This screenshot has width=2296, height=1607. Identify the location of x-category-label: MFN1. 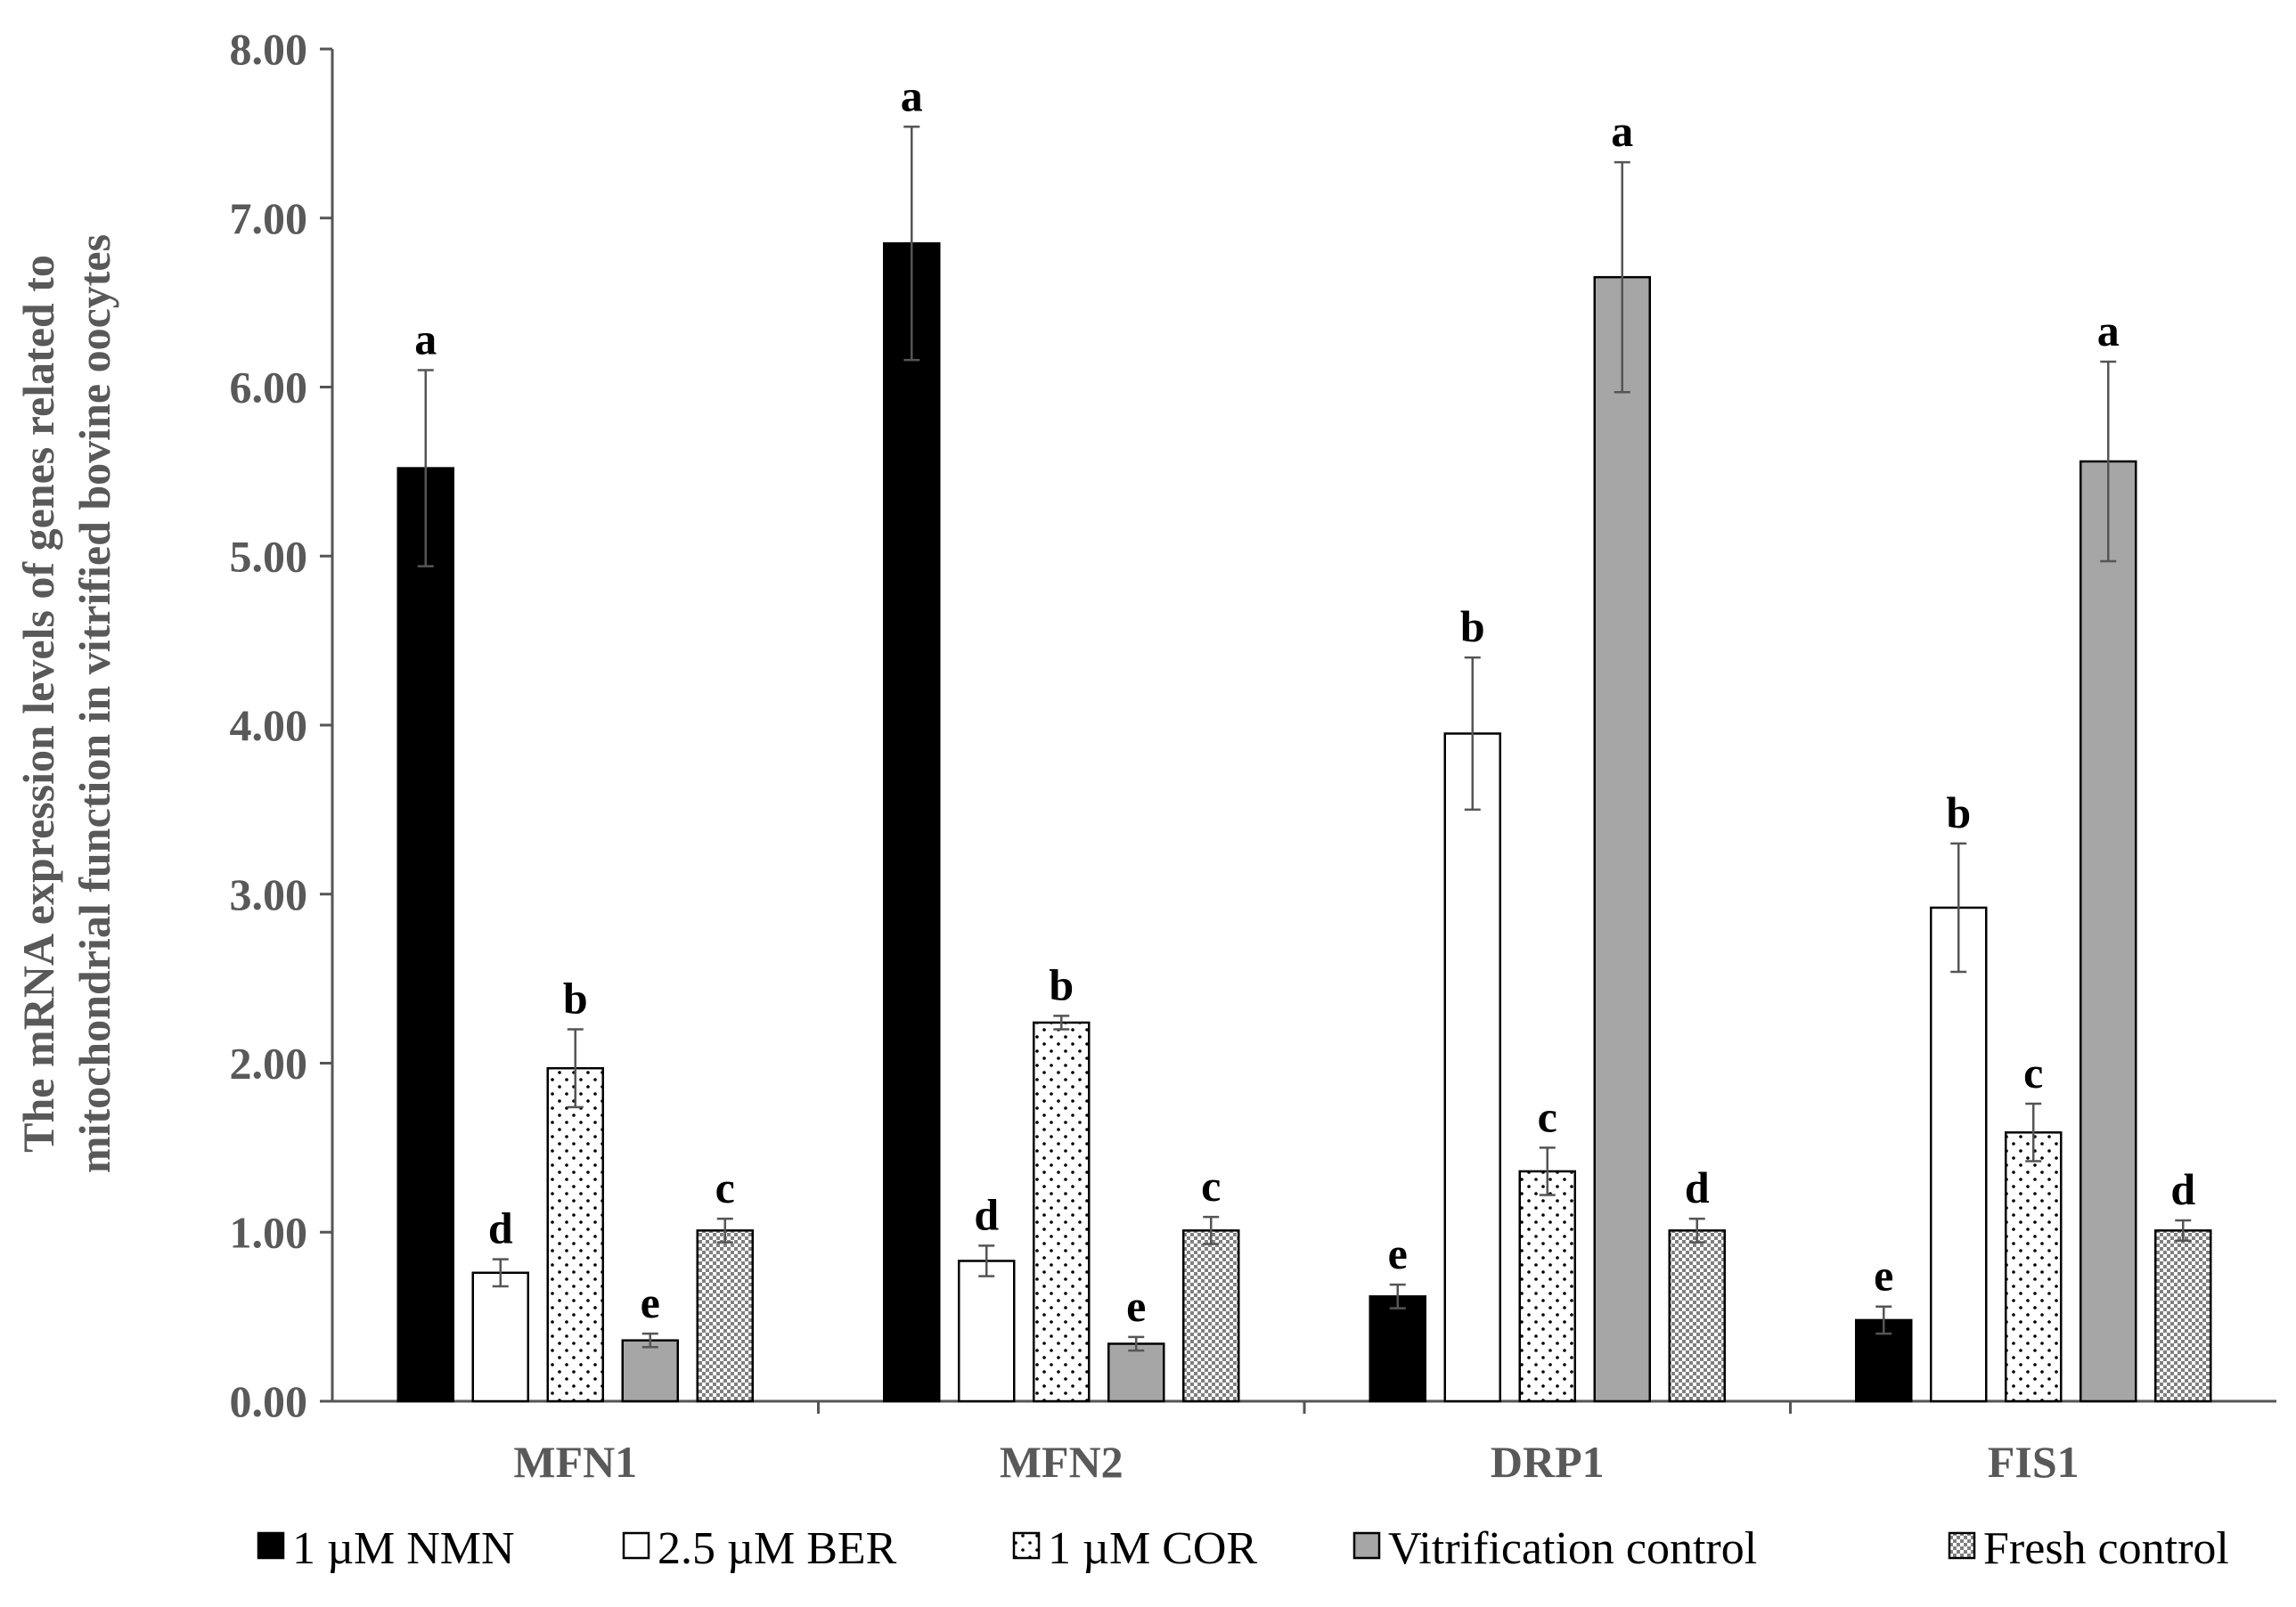
(575, 1462).